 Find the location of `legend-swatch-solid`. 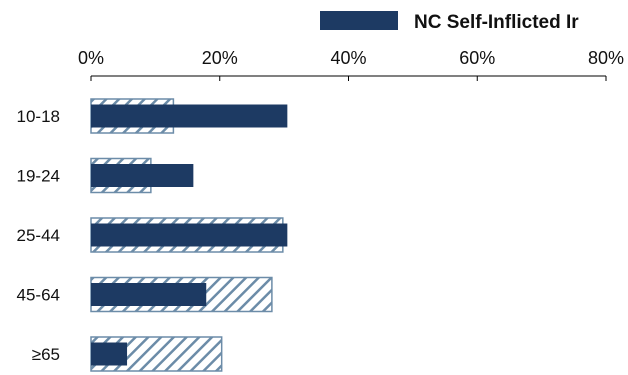

legend-swatch-solid is located at coordinates (359, 20).